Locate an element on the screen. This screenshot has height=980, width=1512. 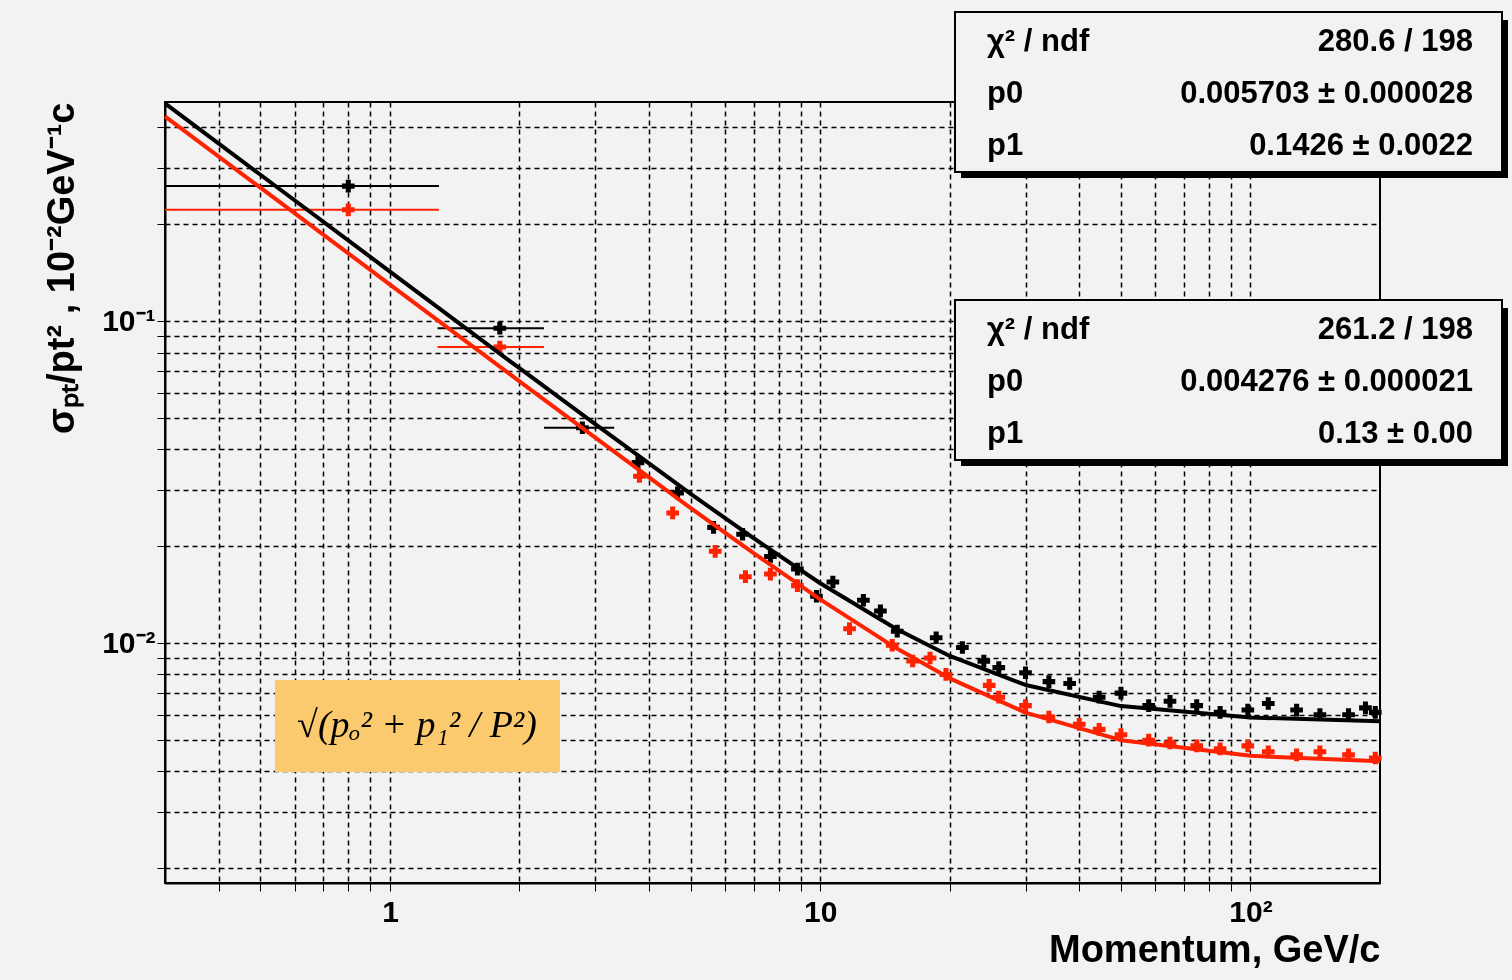
annotation: 0.13 ± 0.00 is located at coordinates (1395, 432).